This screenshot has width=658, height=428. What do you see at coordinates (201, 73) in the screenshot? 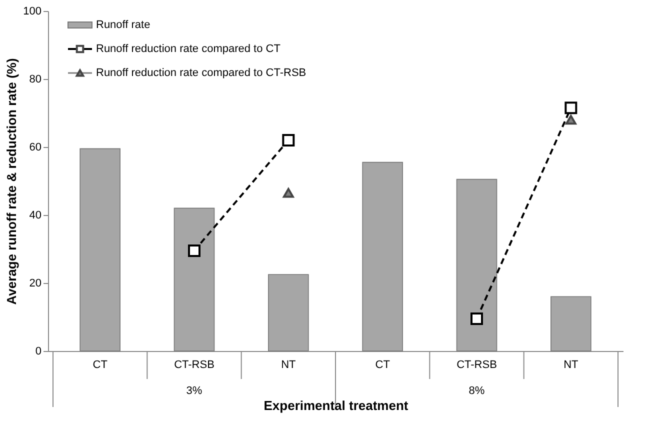
I see `legend-label: Runoff reduction rate compared to CT-RSB` at bounding box center [201, 73].